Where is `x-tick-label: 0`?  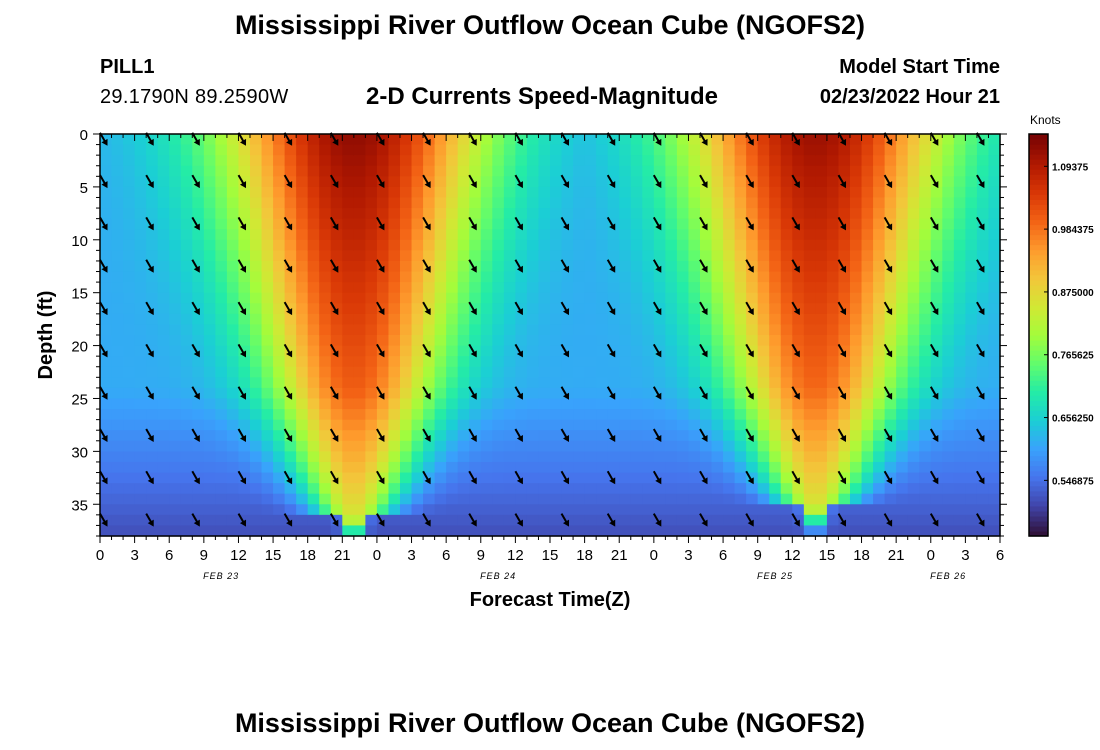 x-tick-label: 0 is located at coordinates (931, 555).